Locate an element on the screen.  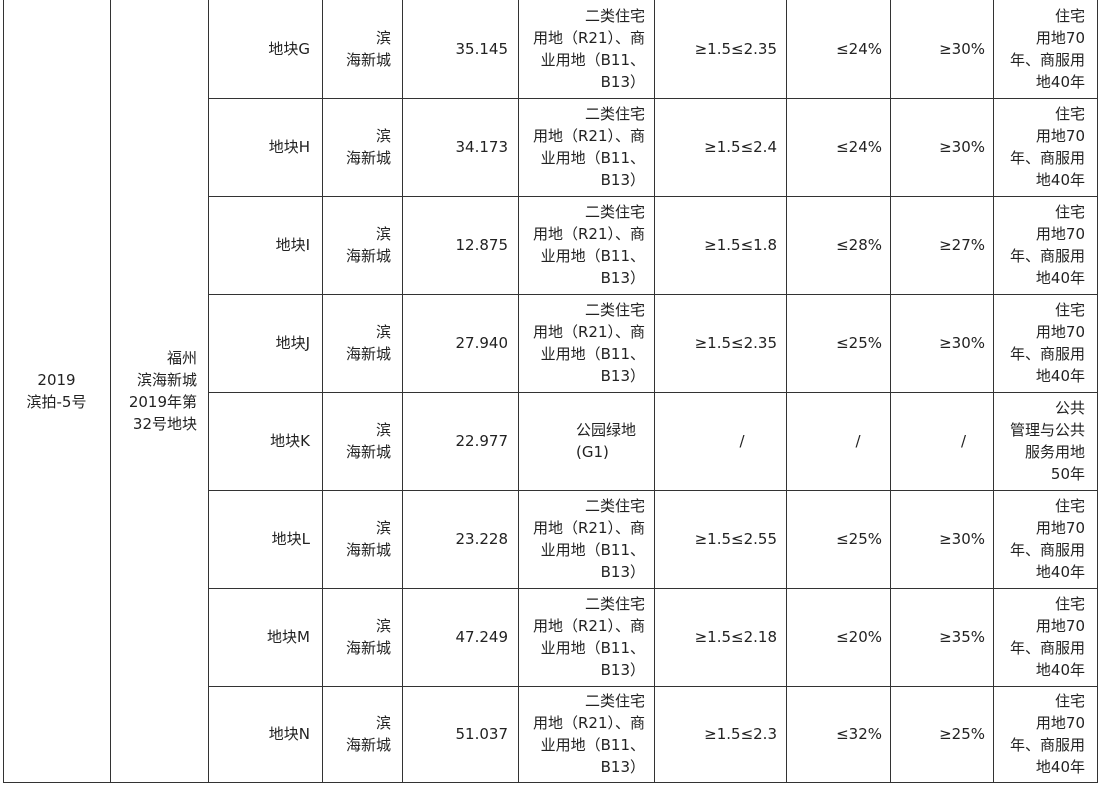
plot-code: 地块J is located at coordinates (292, 343).